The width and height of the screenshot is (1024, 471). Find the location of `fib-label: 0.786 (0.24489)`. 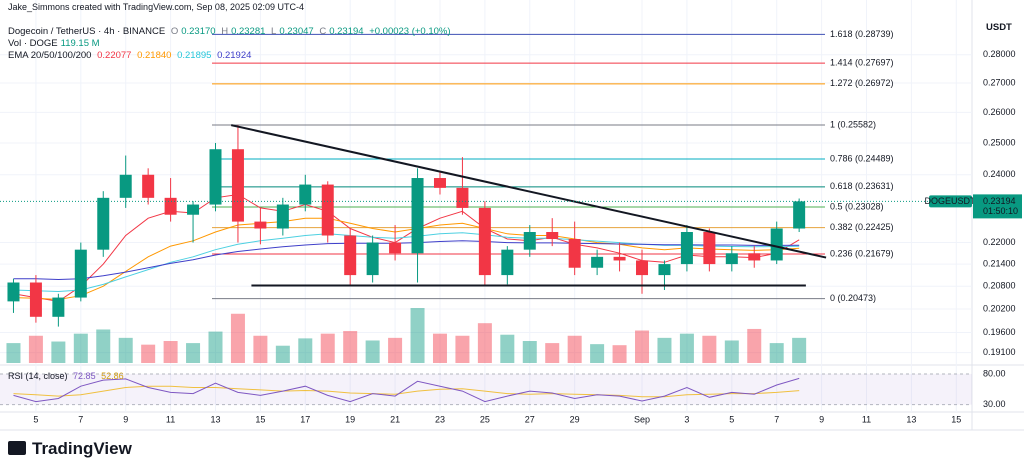

fib-label: 0.786 (0.24489) is located at coordinates (862, 158).